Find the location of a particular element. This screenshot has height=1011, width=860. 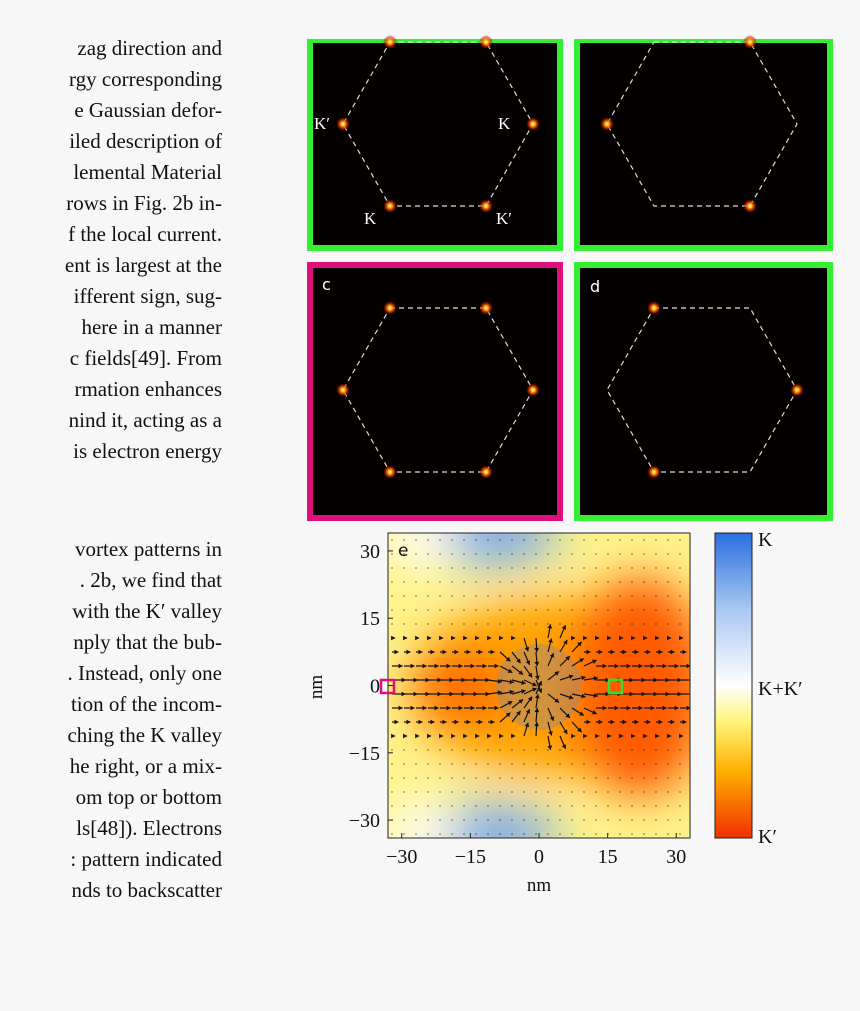

colorbar-label: K+K′ is located at coordinates (780, 689).